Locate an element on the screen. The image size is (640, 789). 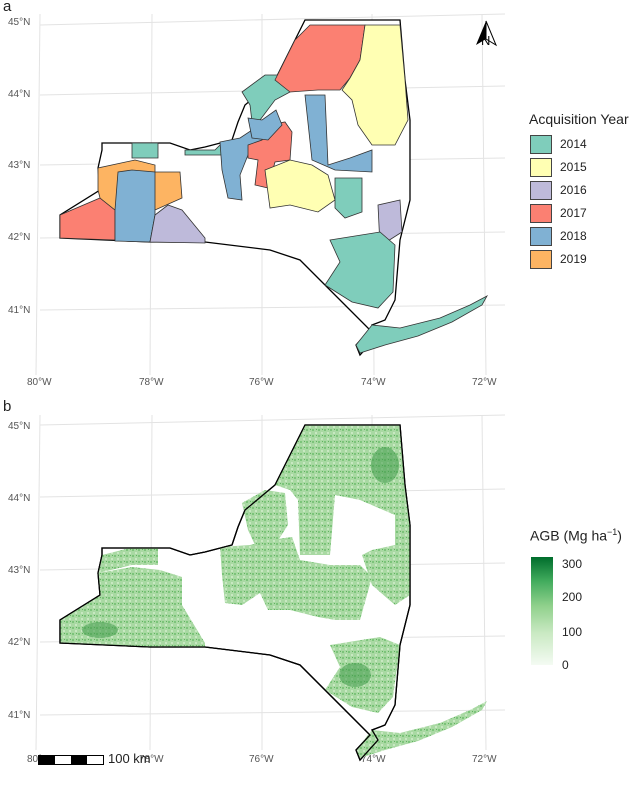
north-arrow-label: N is located at coordinates (485, 40).